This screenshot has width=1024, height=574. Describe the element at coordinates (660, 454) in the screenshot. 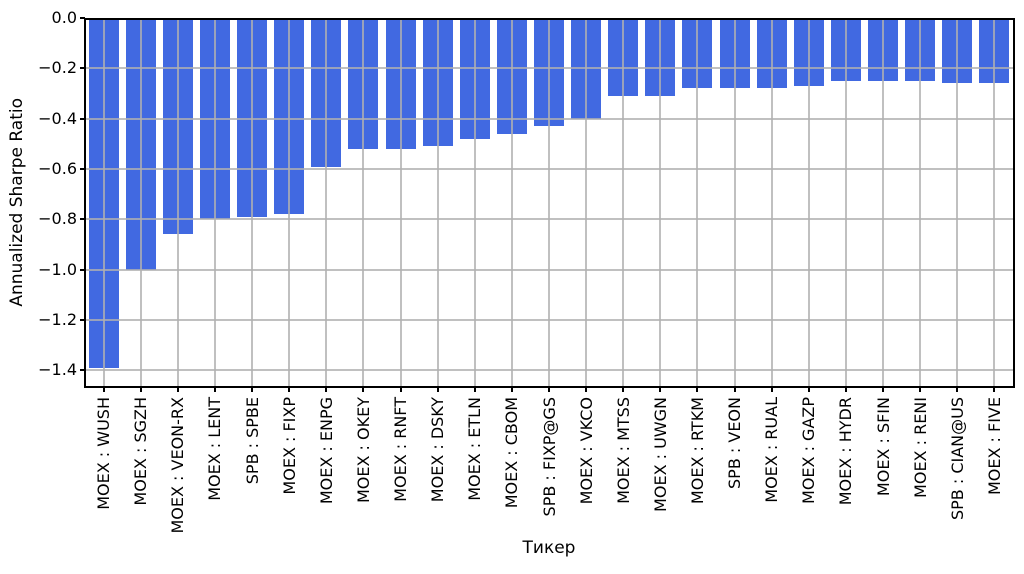

I see `x-tick-label: MOEX : UWGN` at that location.